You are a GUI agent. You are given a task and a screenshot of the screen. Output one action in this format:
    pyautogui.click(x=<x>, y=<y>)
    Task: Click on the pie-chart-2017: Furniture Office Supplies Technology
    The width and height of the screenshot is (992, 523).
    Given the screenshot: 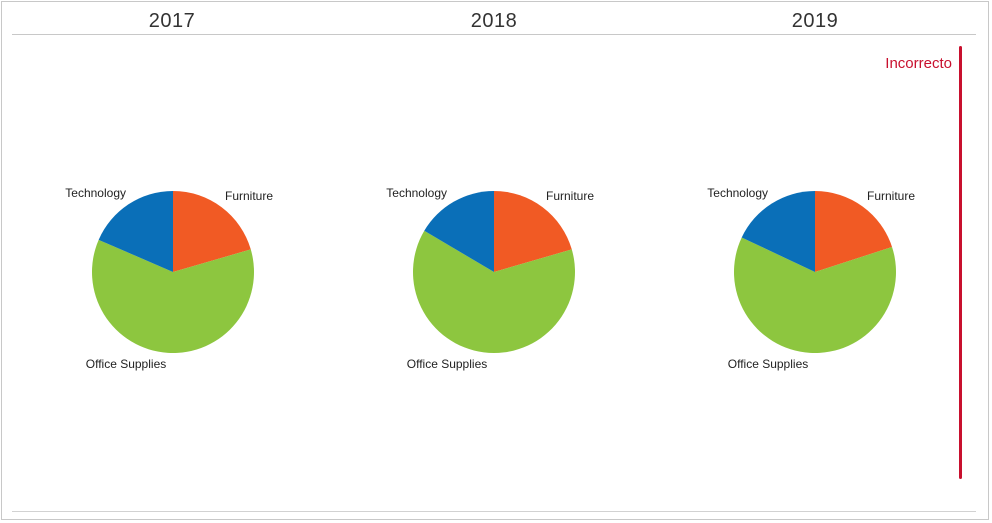 What is the action you would take?
    pyautogui.click(x=169, y=278)
    